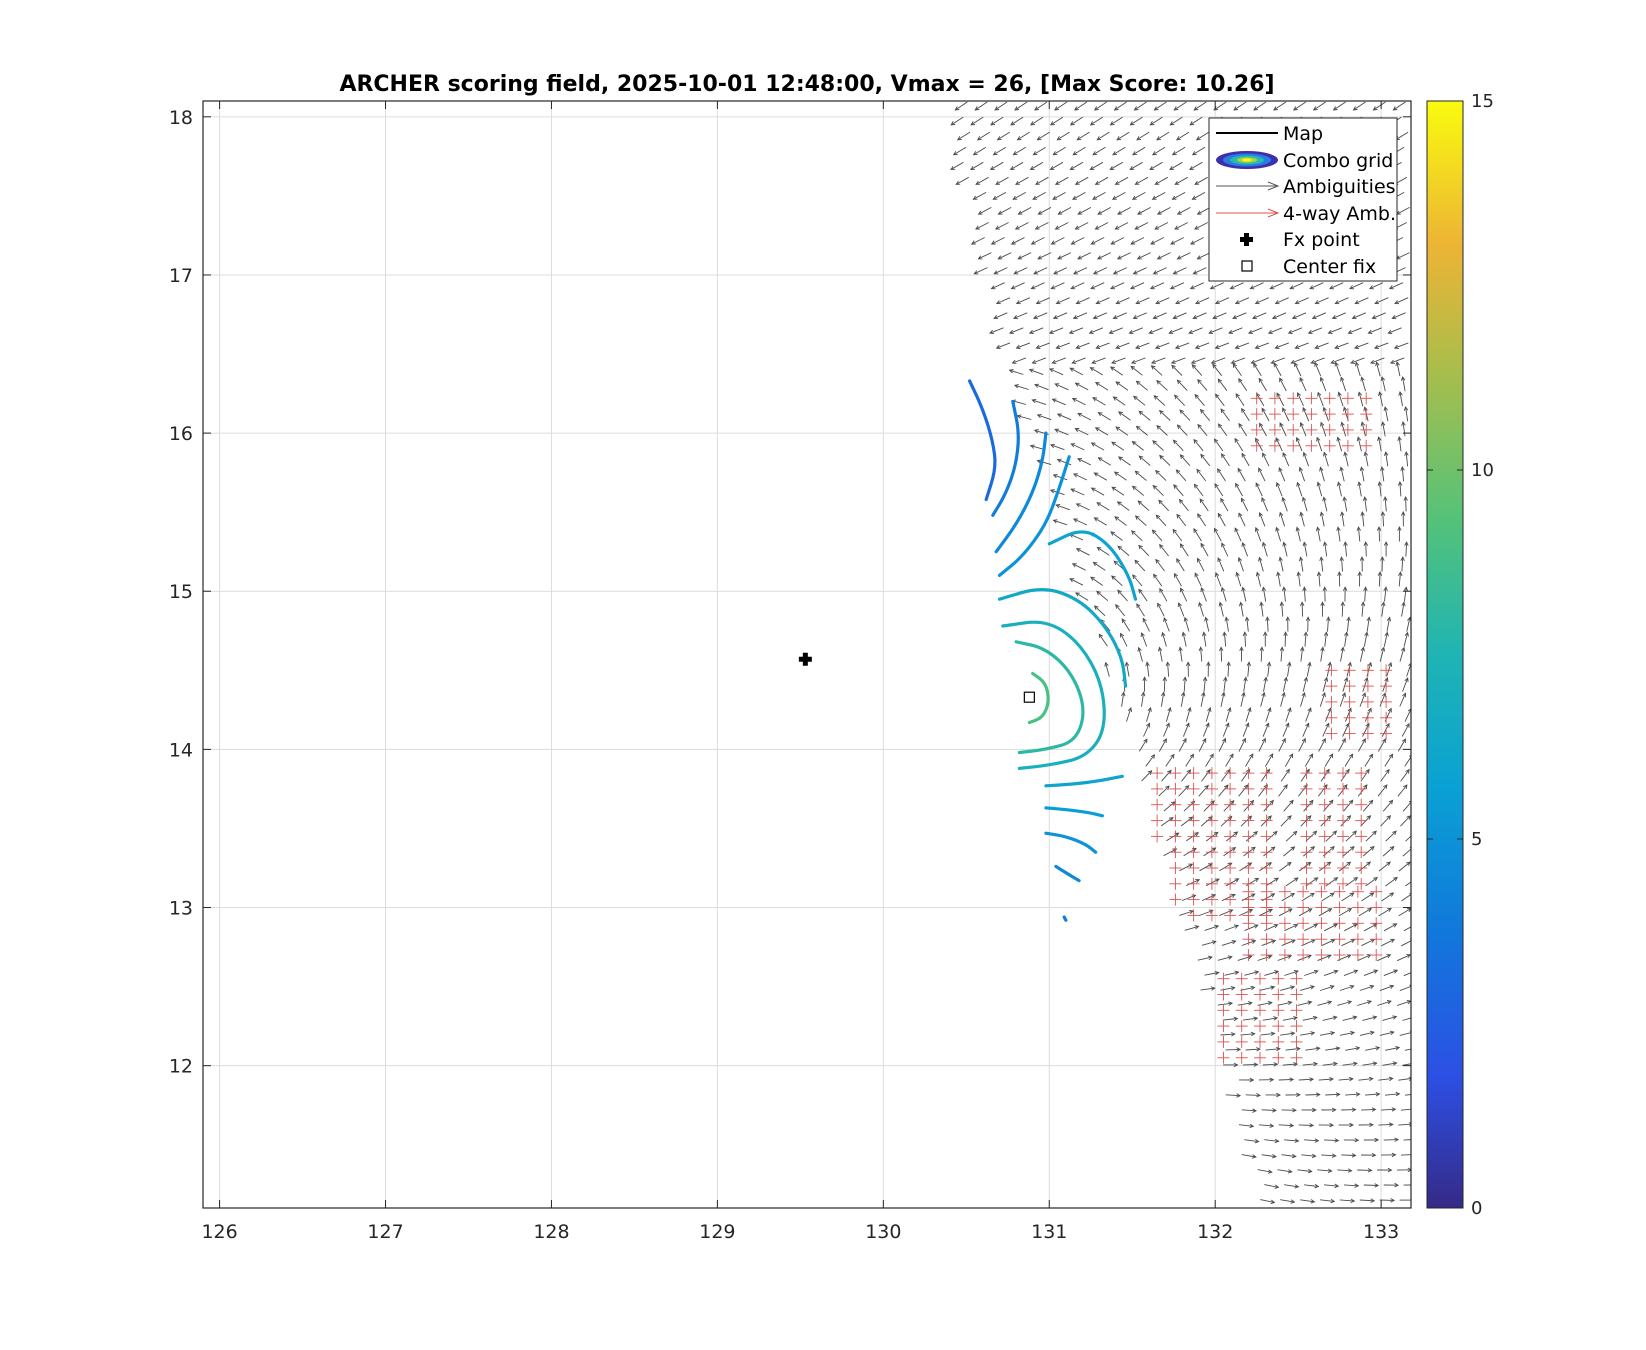 The image size is (1646, 1350). I want to click on y-tick-label: 17, so click(181, 276).